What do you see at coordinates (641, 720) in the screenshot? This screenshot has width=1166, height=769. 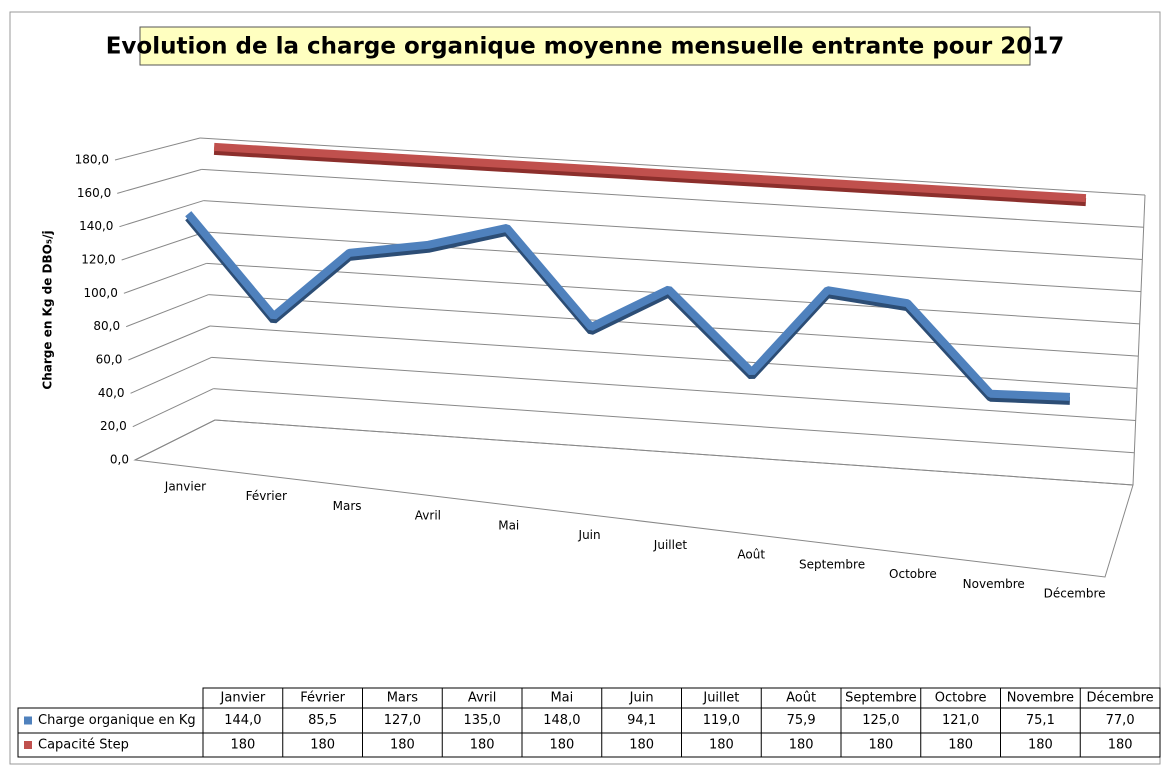 I see `table-value: 94,1` at bounding box center [641, 720].